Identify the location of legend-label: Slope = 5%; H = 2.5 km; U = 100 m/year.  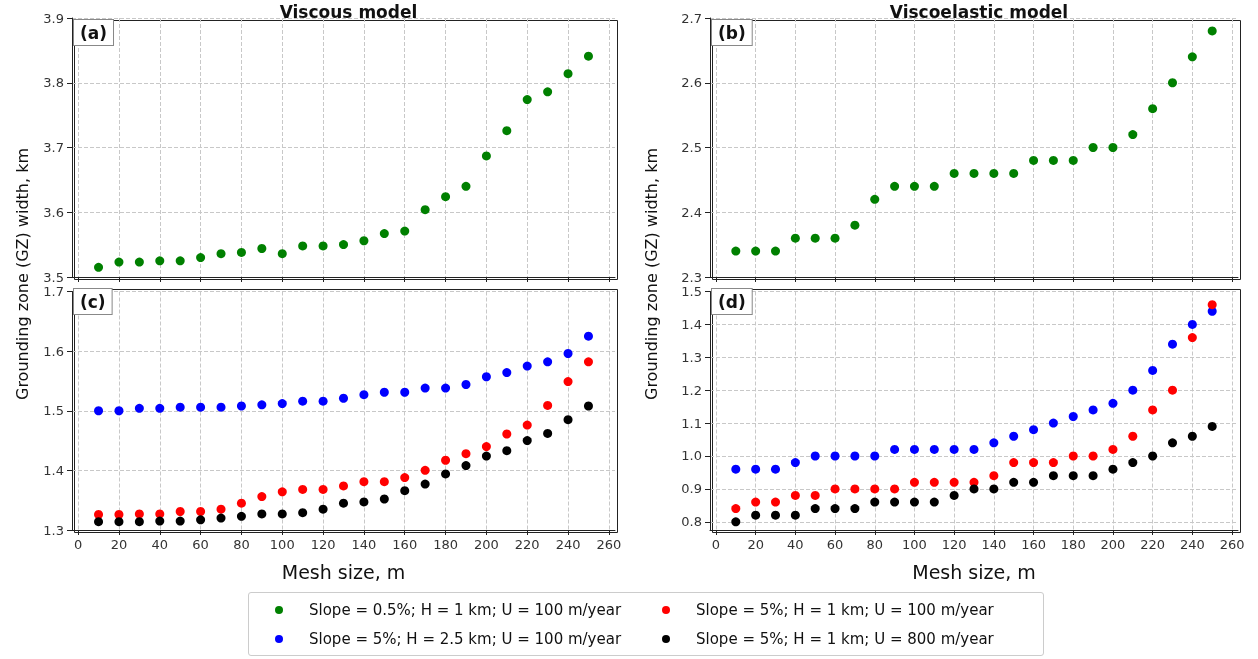
(465, 638).